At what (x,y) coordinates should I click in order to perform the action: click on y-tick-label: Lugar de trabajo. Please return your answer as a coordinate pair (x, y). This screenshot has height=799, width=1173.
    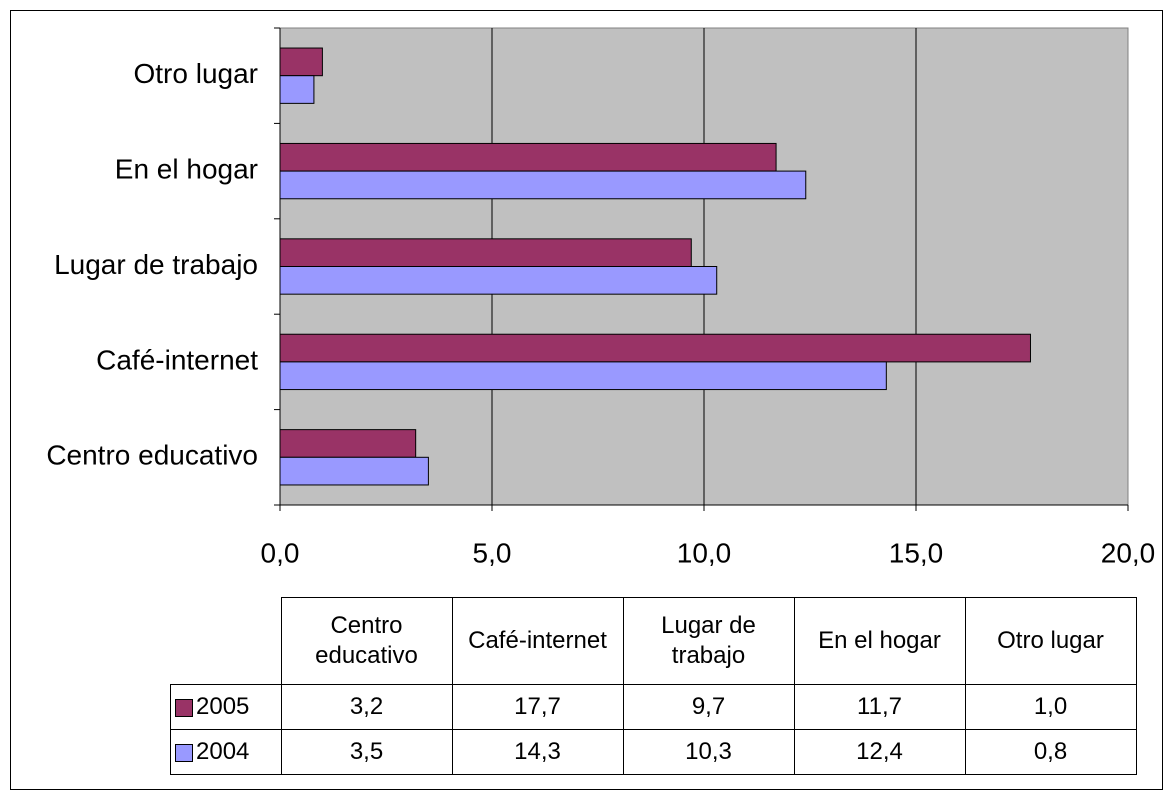
    Looking at the image, I should click on (156, 264).